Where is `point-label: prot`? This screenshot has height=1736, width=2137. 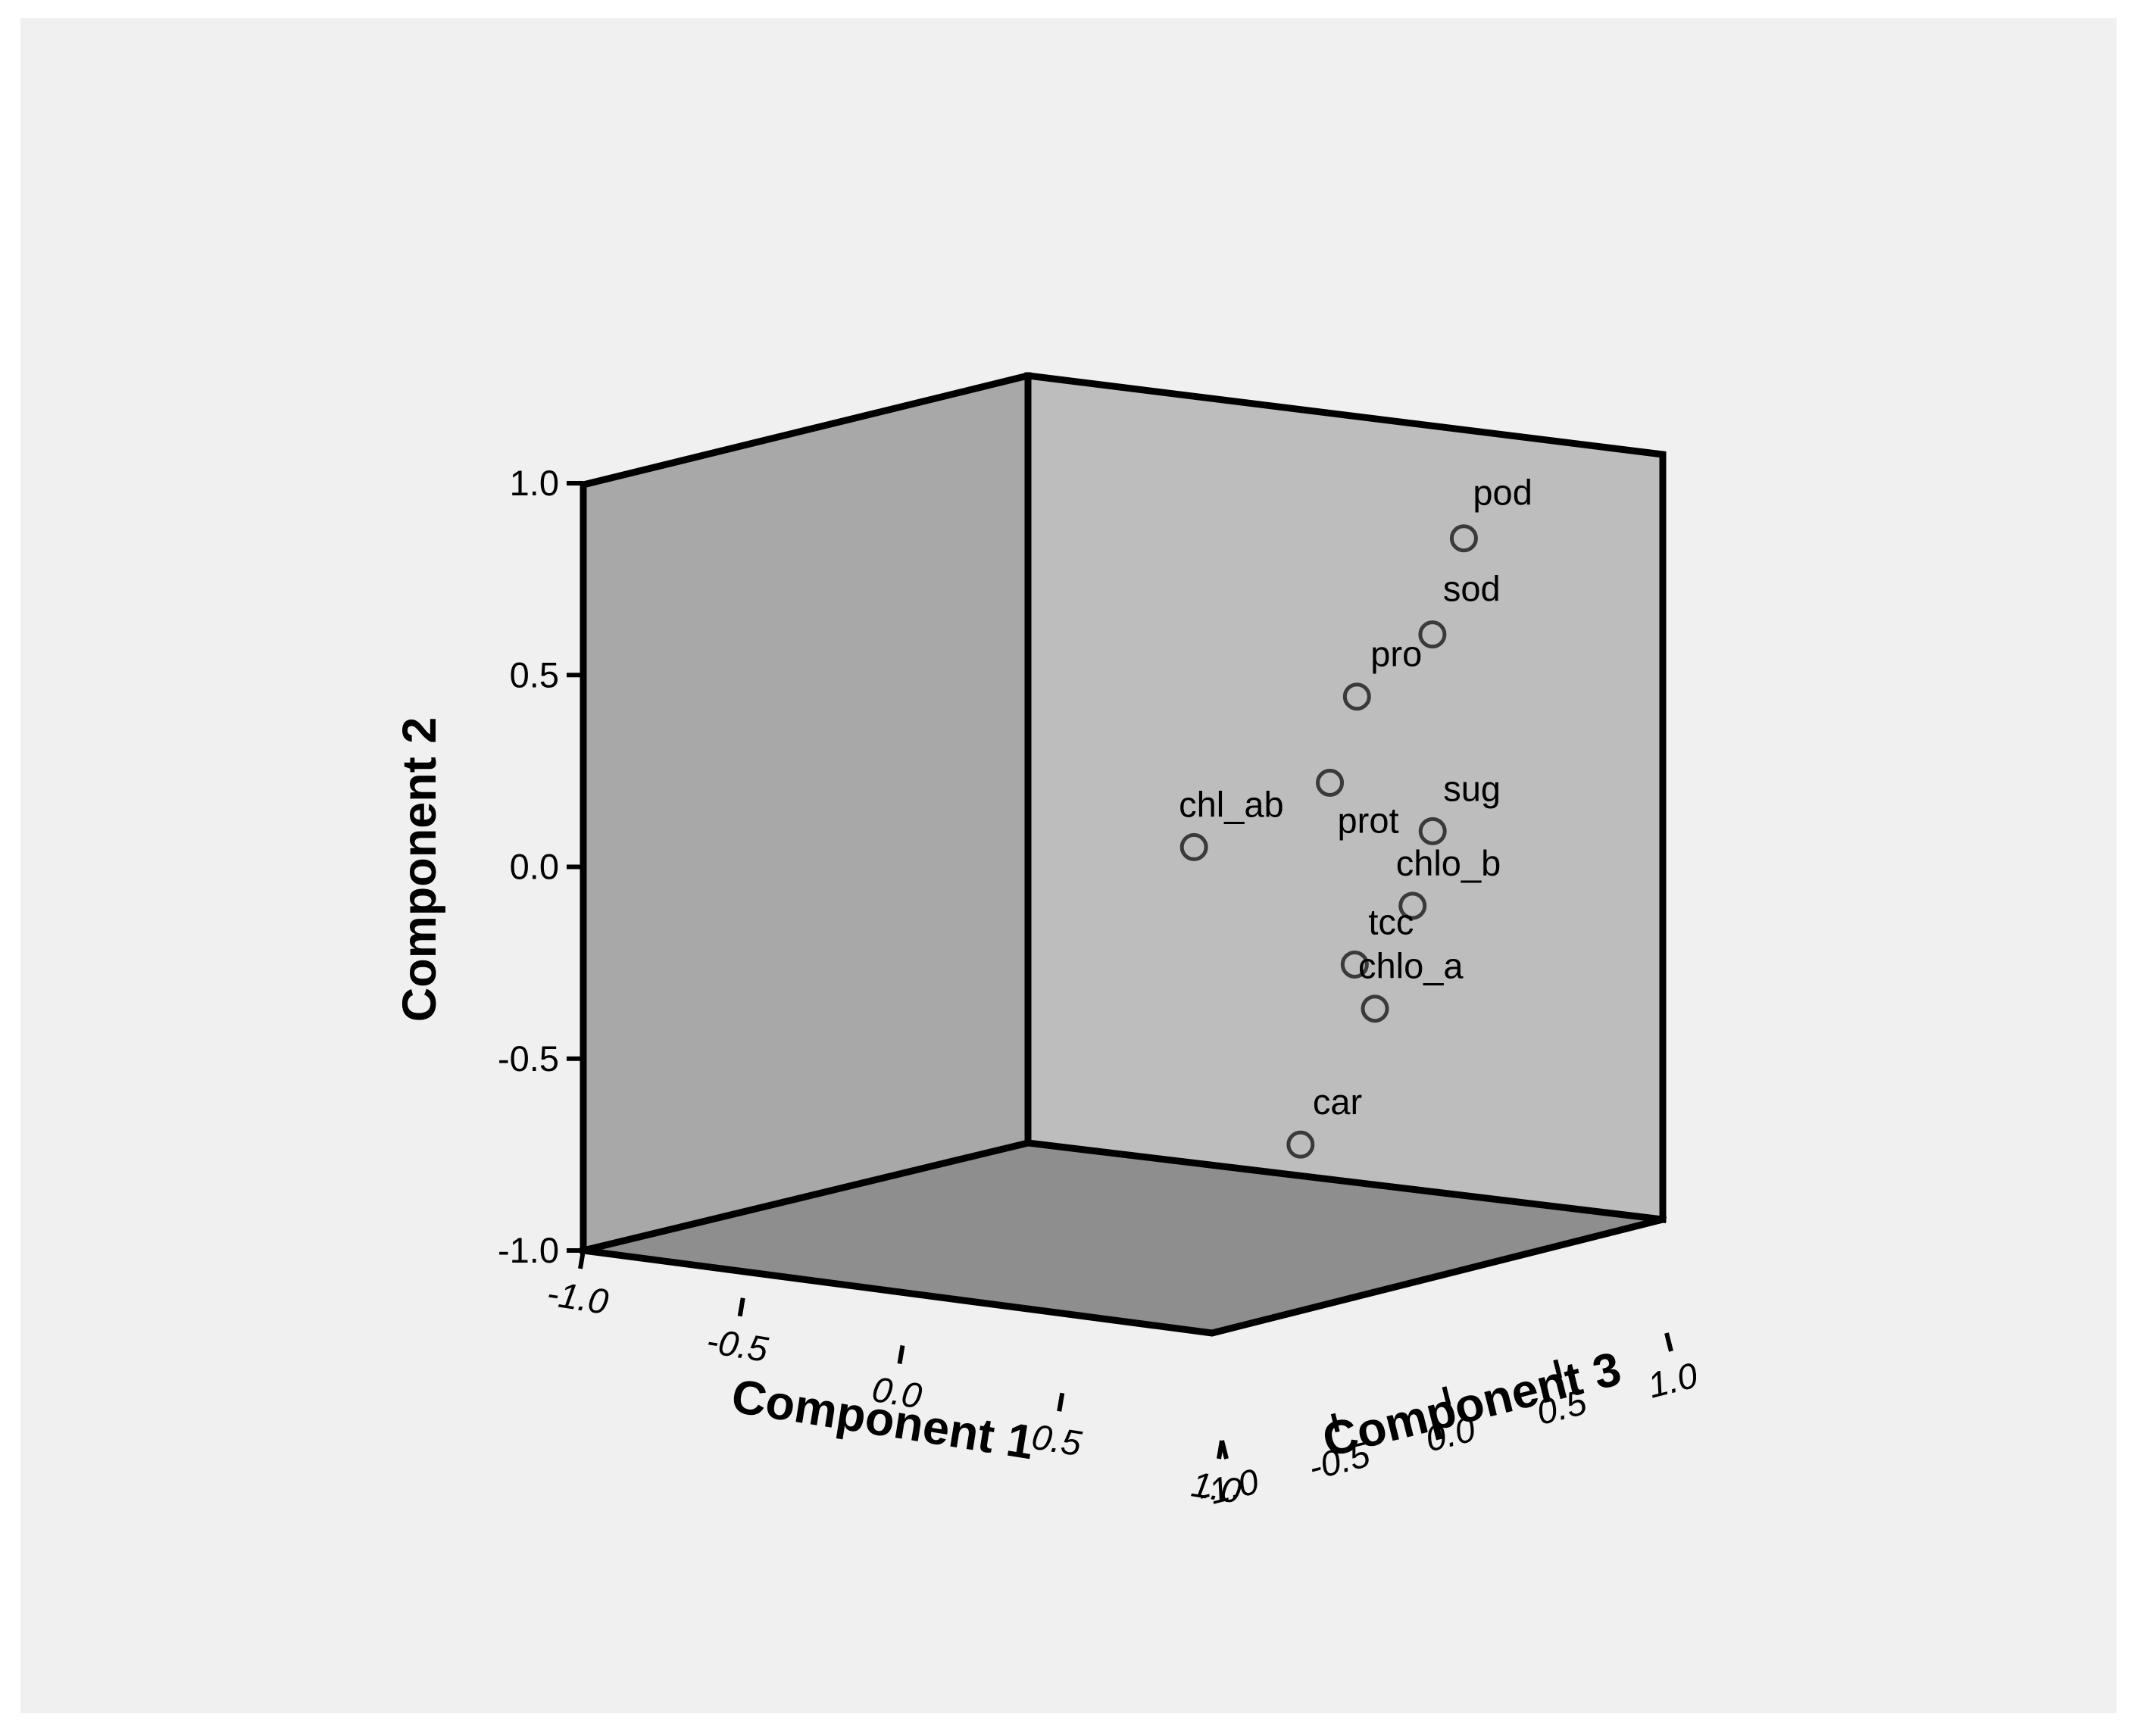
point-label: prot is located at coordinates (1368, 820).